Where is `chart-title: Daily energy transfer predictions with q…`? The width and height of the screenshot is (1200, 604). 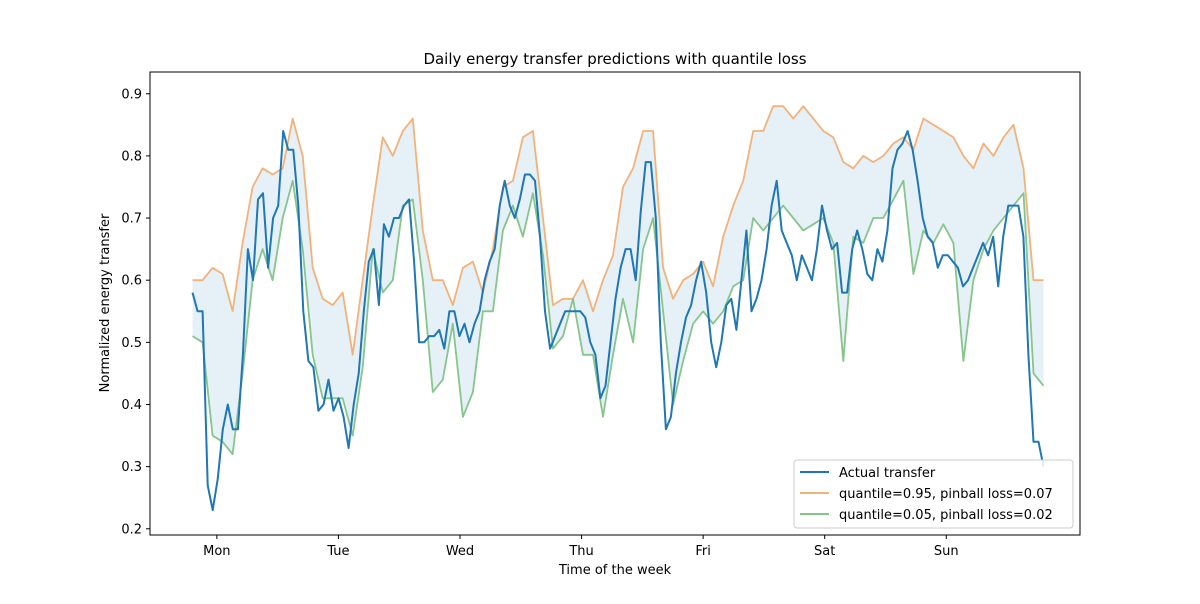
chart-title: Daily energy transfer predictions with q… is located at coordinates (614, 59).